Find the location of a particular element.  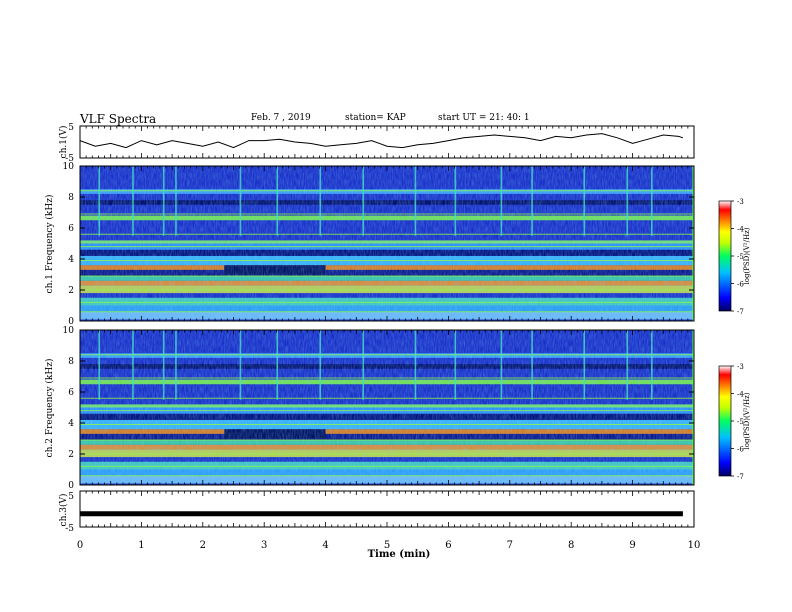

ch3-voltage-panel: 5 -5 ch.3(V) is located at coordinates (376, 512).